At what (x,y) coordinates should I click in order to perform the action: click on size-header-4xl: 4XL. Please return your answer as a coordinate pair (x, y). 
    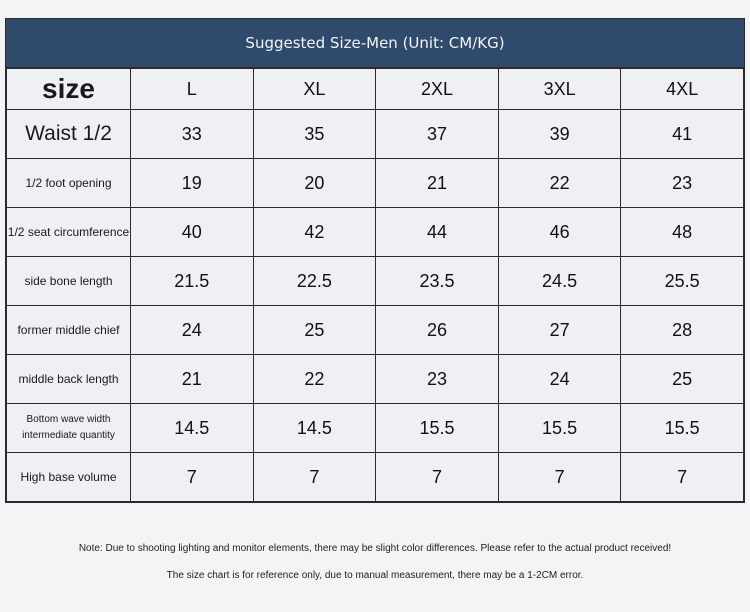
    Looking at the image, I should click on (682, 89).